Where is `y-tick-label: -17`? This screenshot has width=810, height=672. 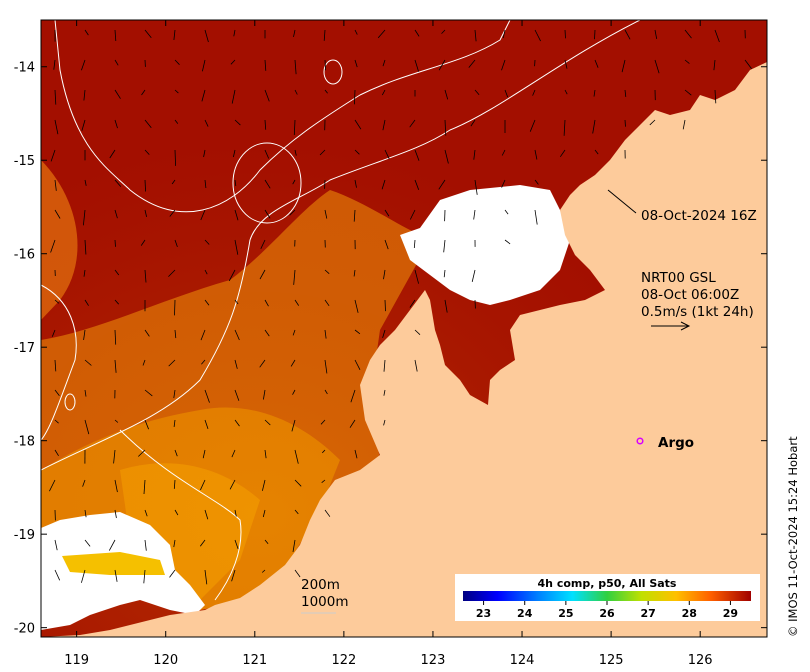
y-tick-label: -17 is located at coordinates (24, 348).